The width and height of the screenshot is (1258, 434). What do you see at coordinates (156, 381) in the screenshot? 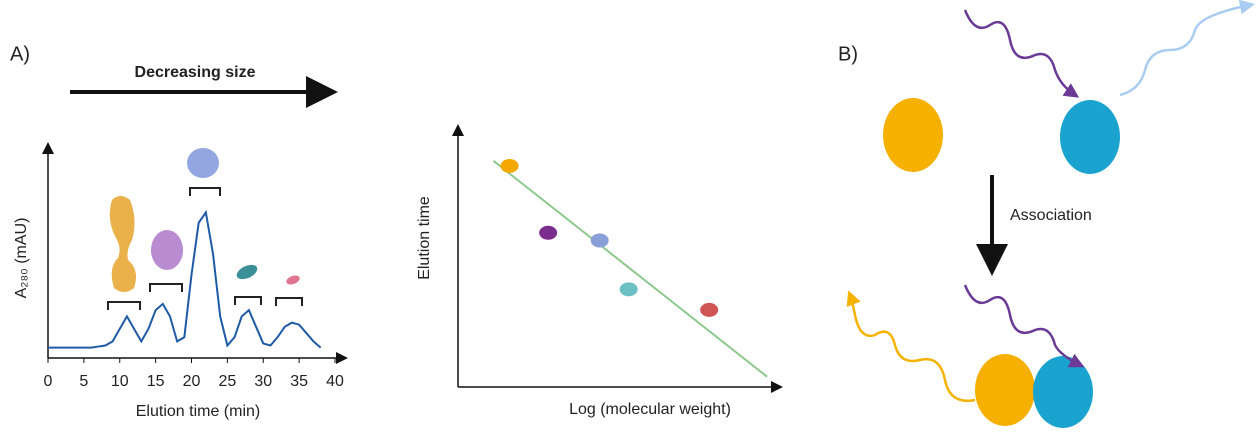
I see `x-tick-label: 15` at bounding box center [156, 381].